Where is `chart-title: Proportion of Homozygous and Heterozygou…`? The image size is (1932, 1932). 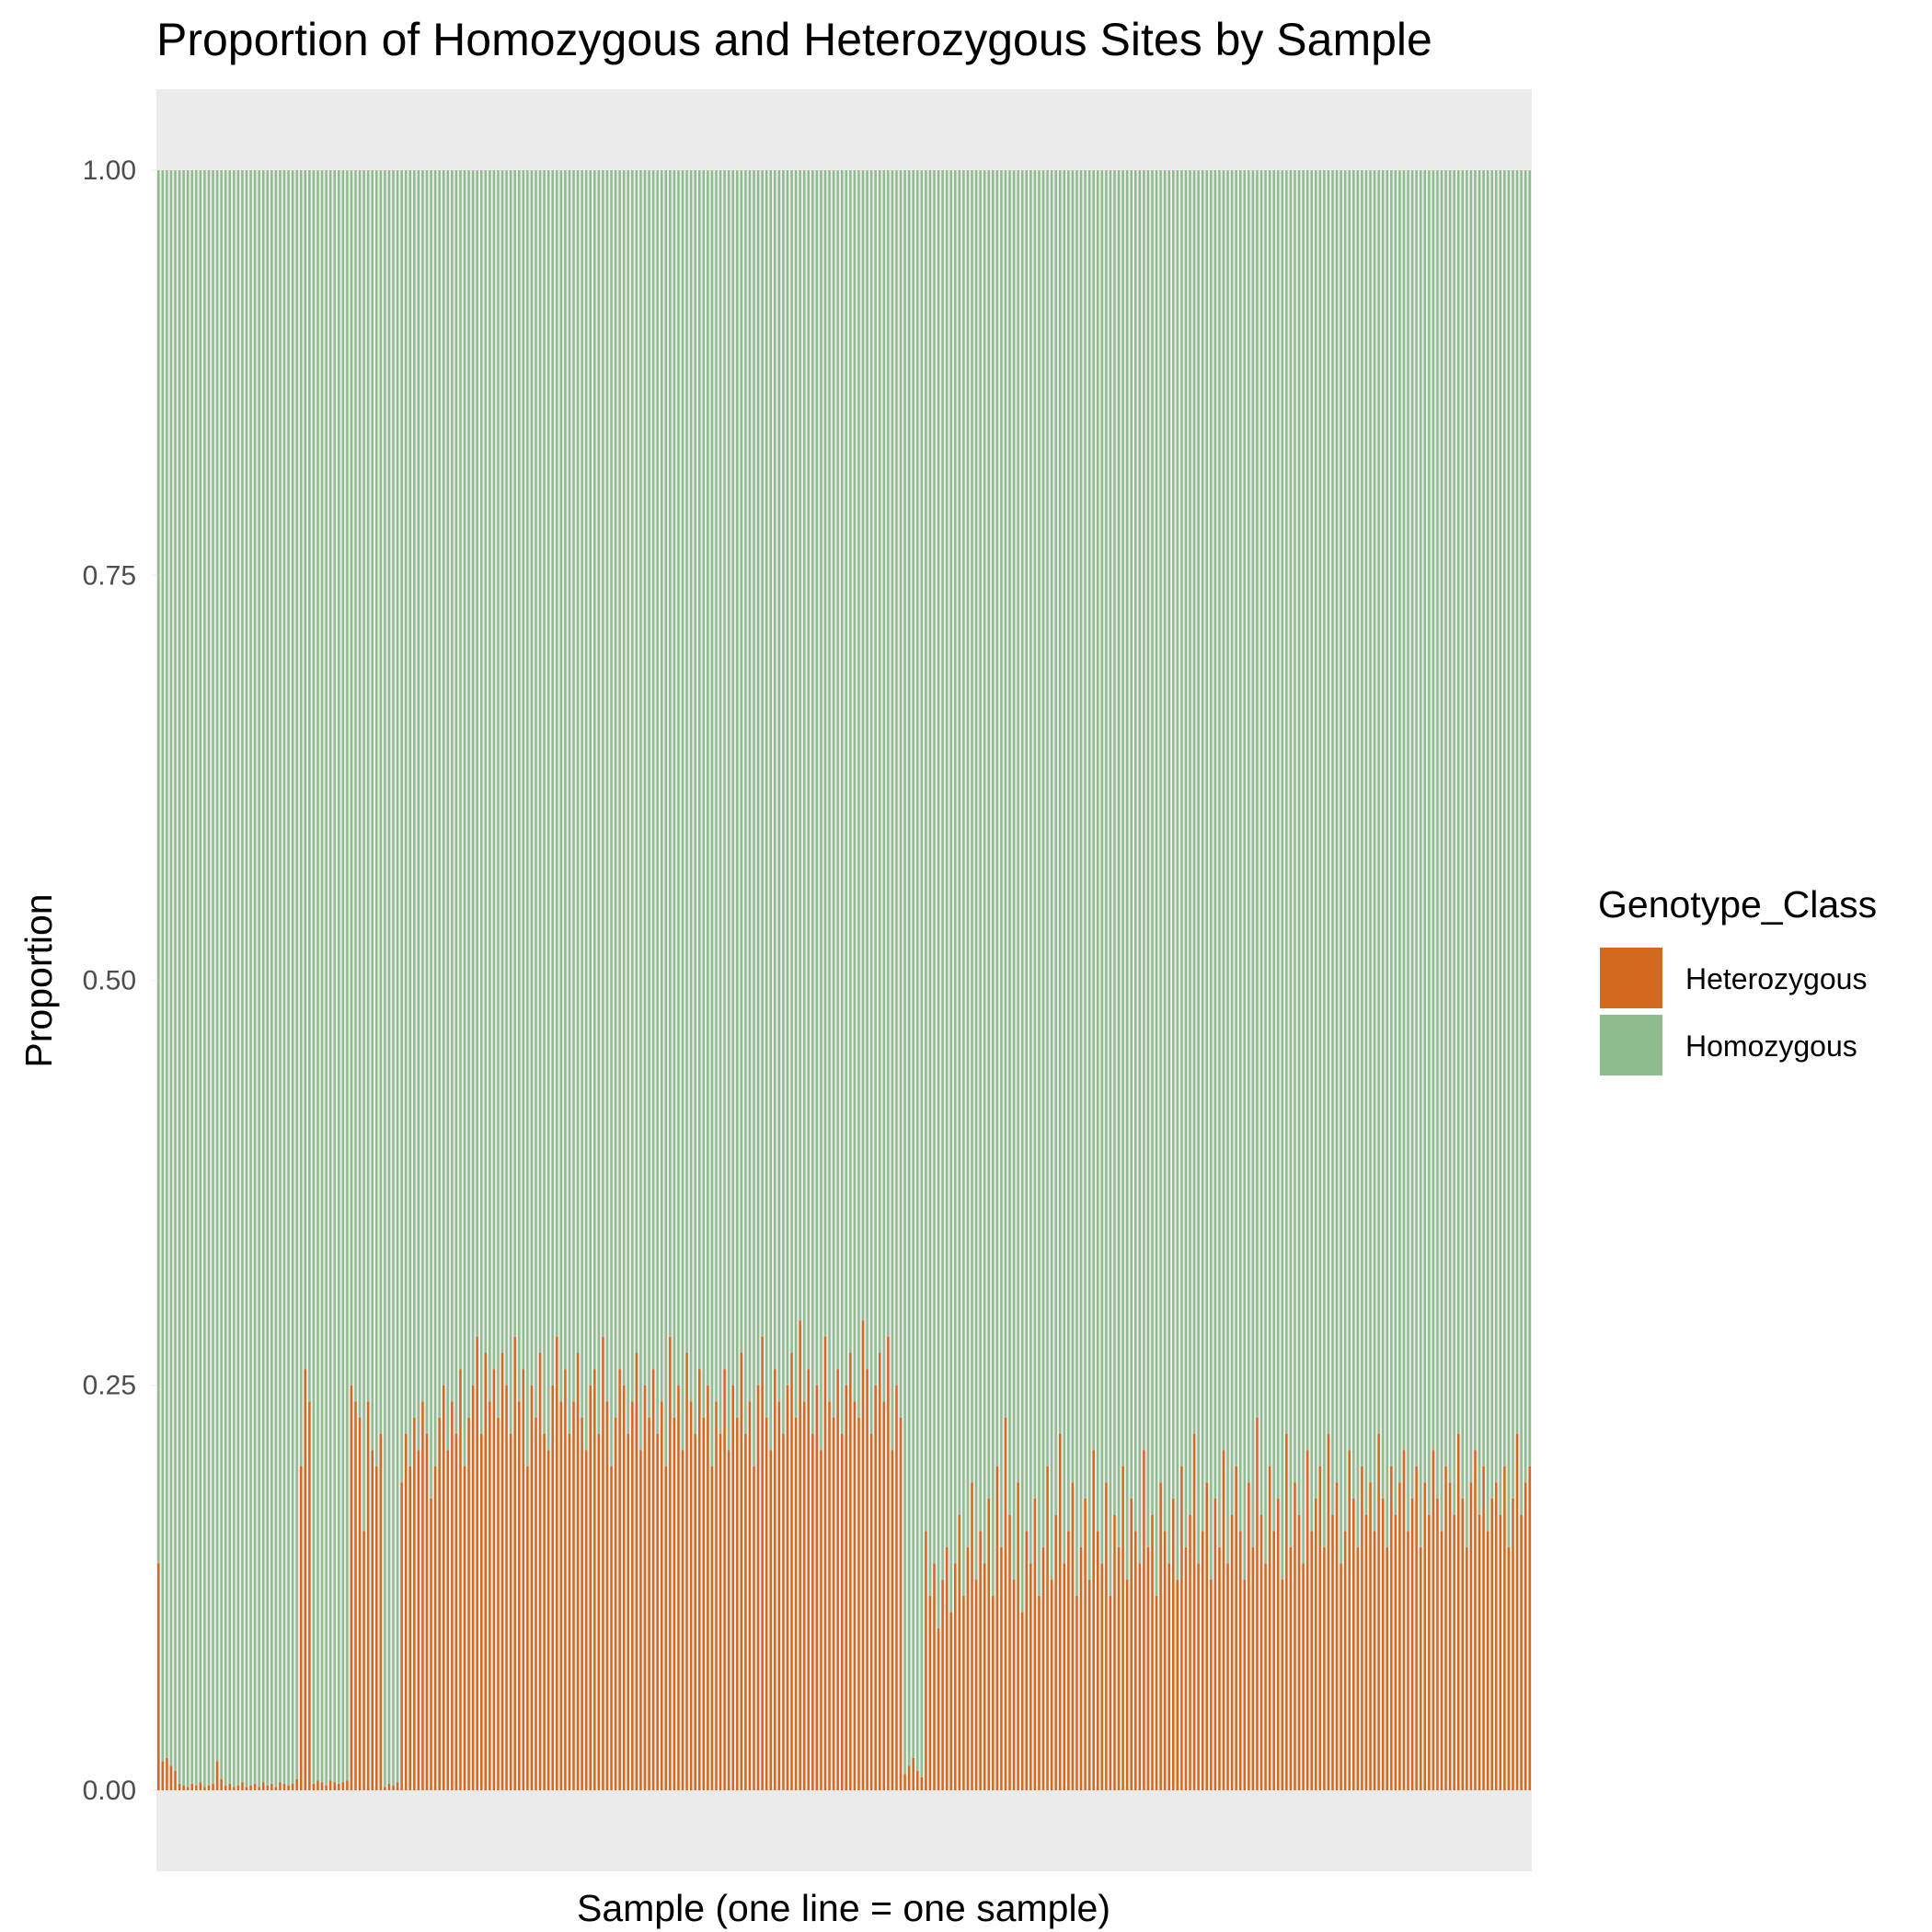
chart-title: Proportion of Homozygous and Heterozygou… is located at coordinates (794, 39).